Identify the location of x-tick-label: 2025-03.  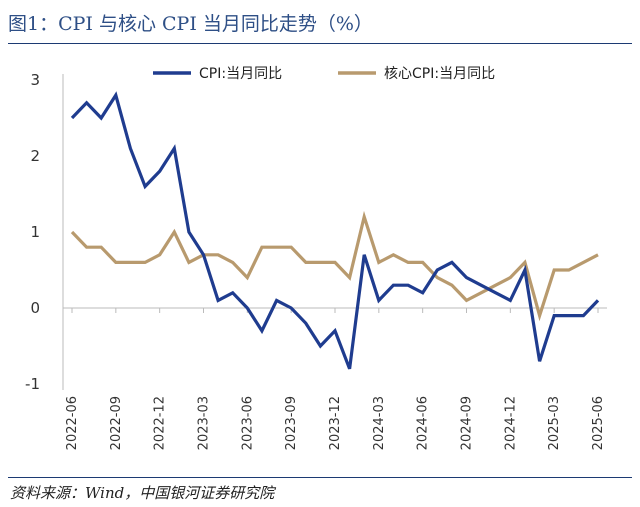
(554, 423).